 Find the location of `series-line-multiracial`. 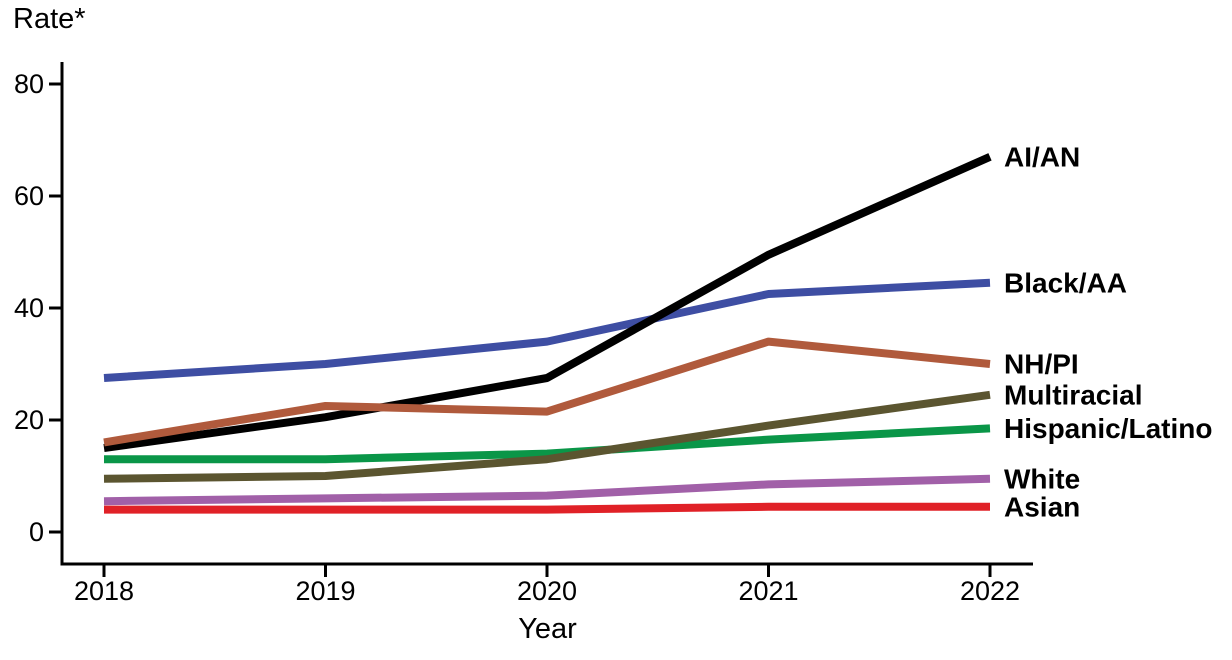

series-line-multiracial is located at coordinates (547, 436).